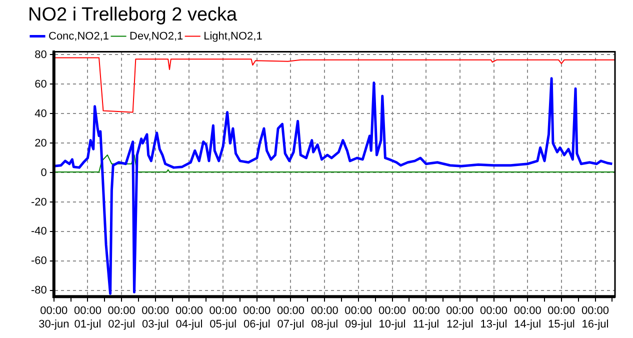 This screenshot has width=633, height=338. I want to click on x-tick-label: 00:00 05-jul, so click(223, 317).